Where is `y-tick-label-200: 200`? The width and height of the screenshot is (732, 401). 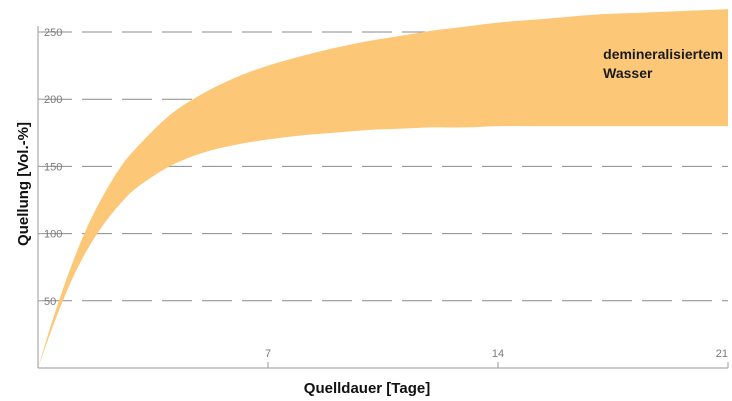
y-tick-label-200: 200 is located at coordinates (53, 100).